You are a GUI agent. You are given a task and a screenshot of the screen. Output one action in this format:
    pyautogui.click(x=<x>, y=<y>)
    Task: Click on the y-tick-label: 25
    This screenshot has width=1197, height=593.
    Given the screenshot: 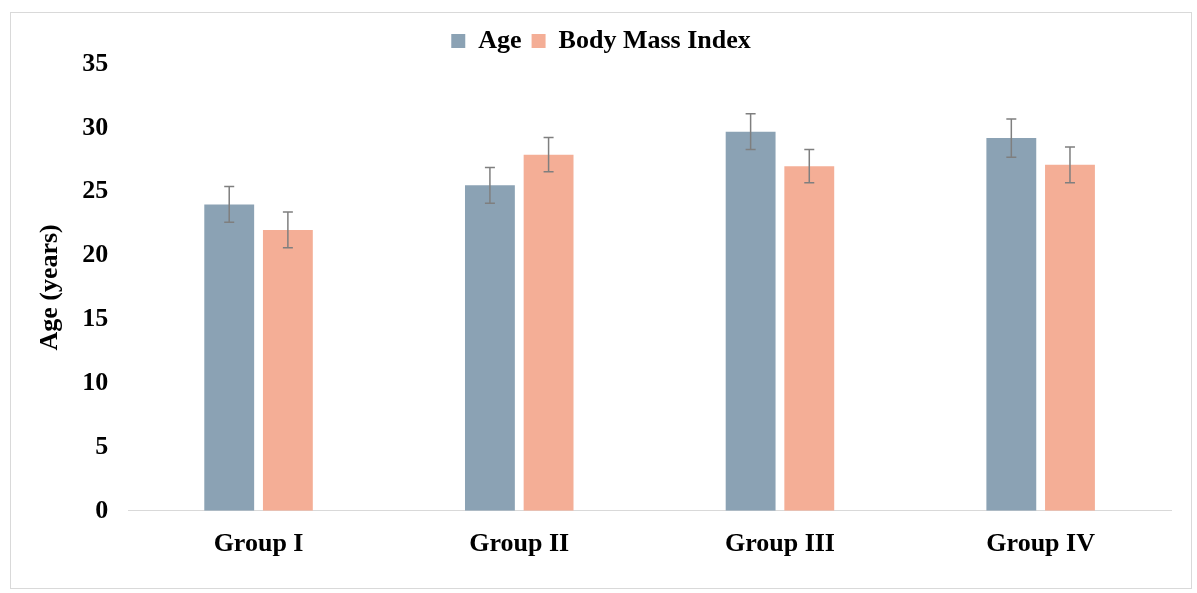 What is the action you would take?
    pyautogui.click(x=95, y=190)
    